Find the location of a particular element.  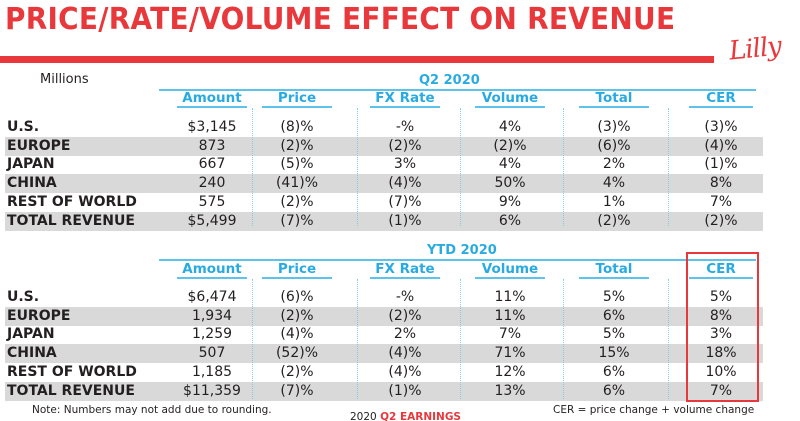

footer-earnings: Q2 EARNINGS is located at coordinates (420, 416).